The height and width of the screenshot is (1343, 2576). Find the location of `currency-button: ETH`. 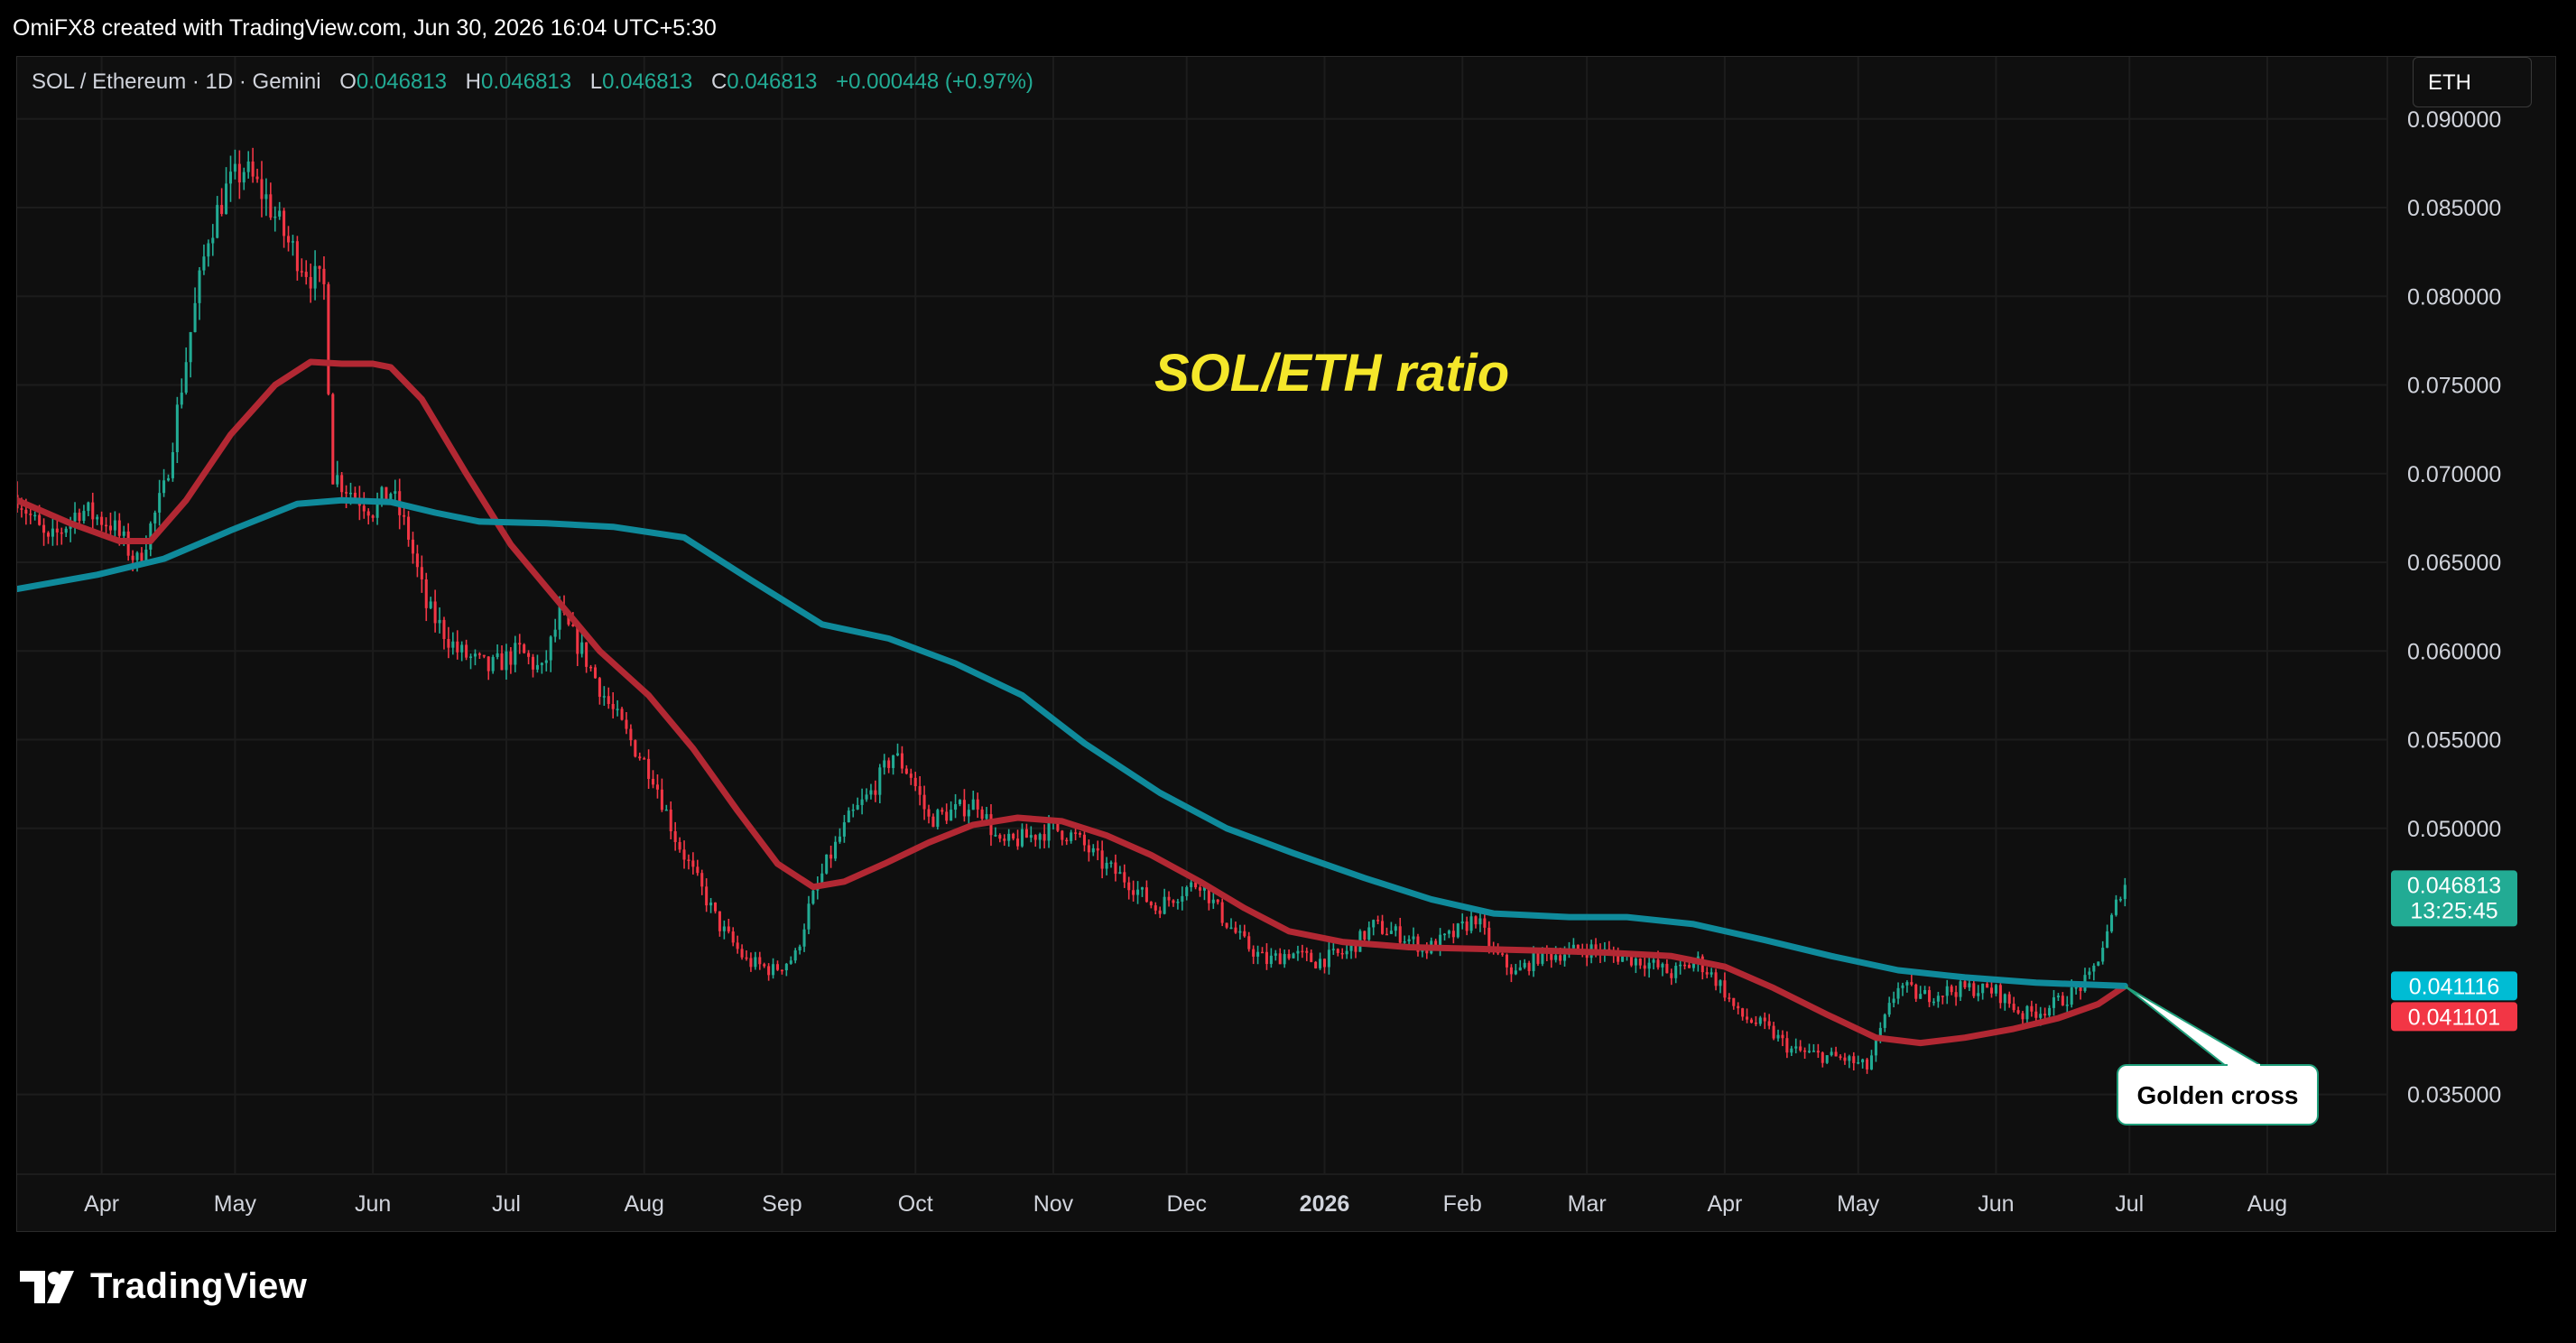

currency-button: ETH is located at coordinates (2472, 82).